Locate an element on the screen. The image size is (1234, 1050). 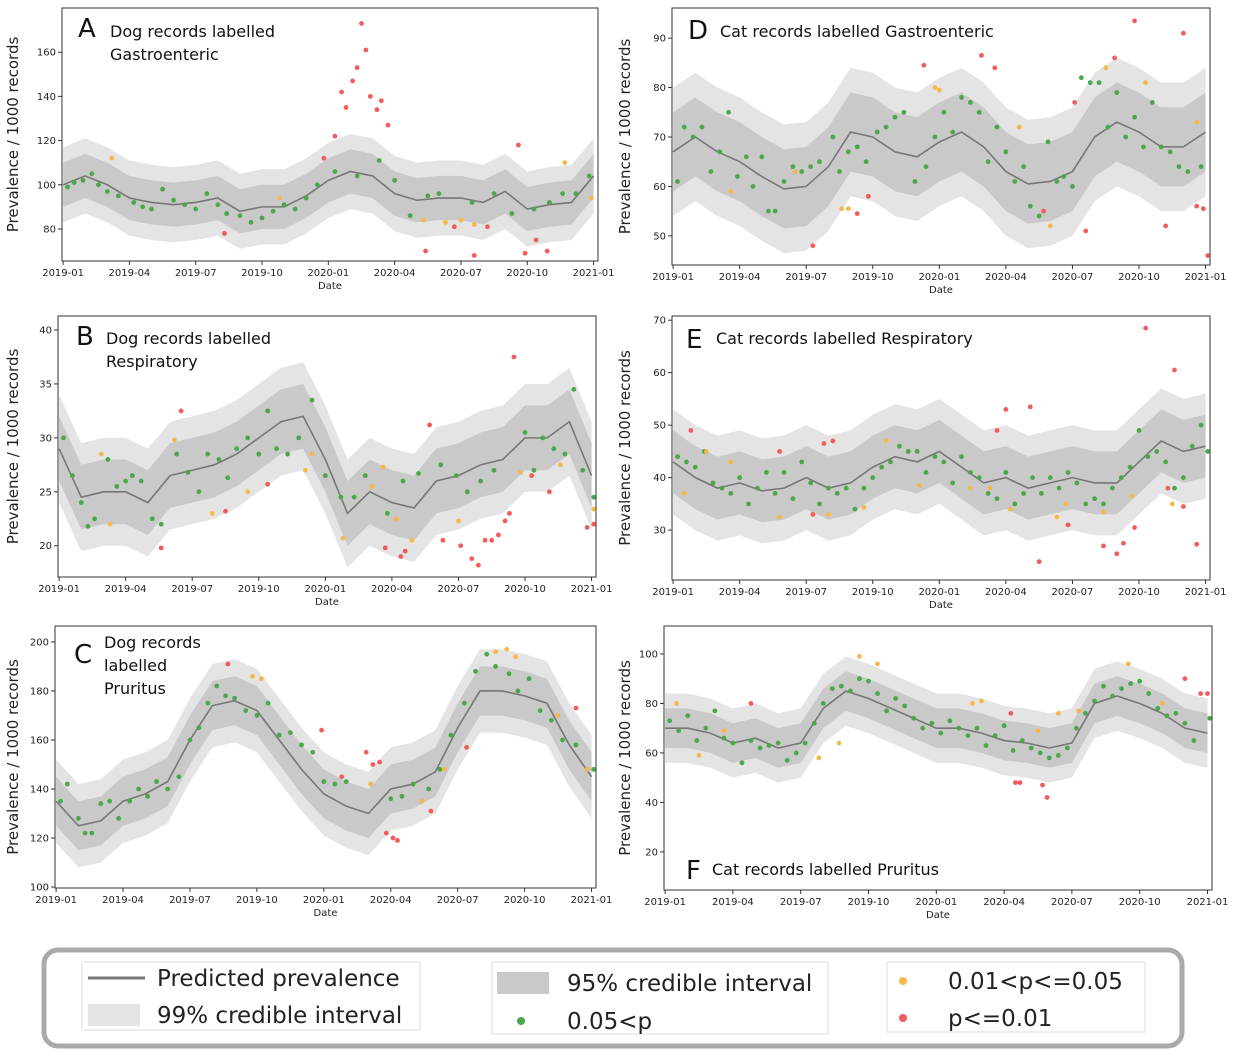
x-axis-label: Date is located at coordinates (327, 602).